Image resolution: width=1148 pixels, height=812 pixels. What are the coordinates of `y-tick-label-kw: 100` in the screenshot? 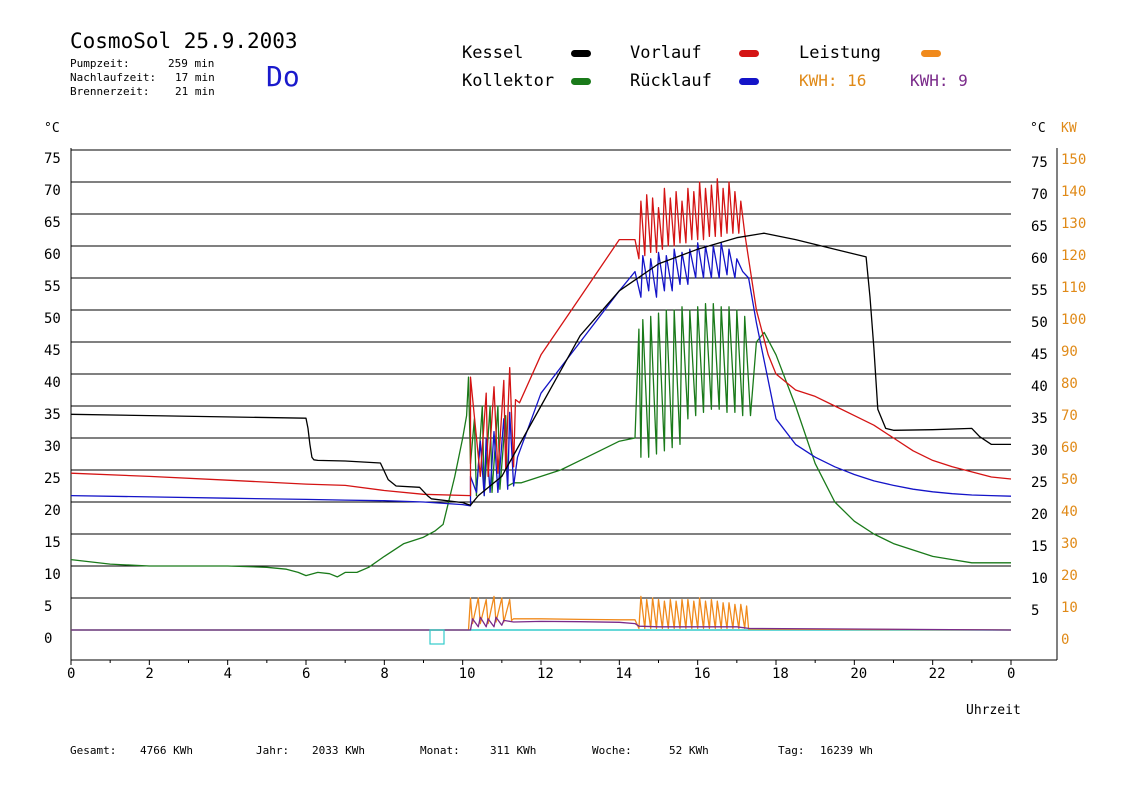 It's located at (1073, 320).